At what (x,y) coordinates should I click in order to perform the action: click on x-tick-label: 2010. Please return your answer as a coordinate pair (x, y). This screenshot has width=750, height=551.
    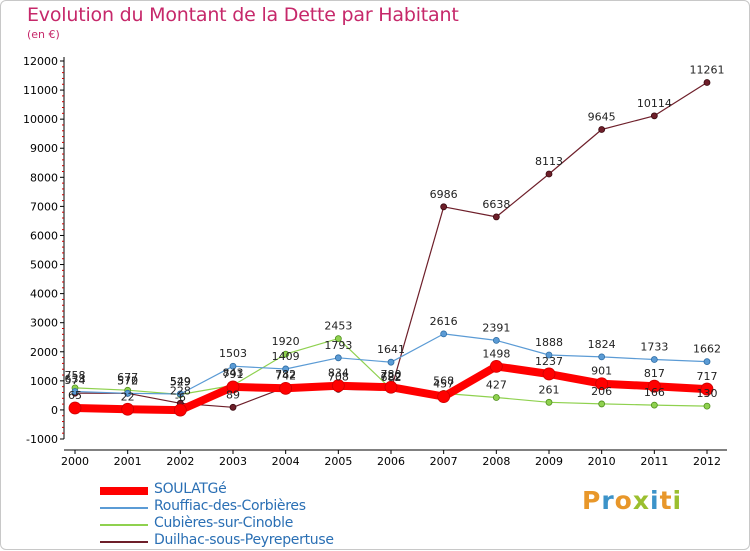
    Looking at the image, I should click on (602, 461).